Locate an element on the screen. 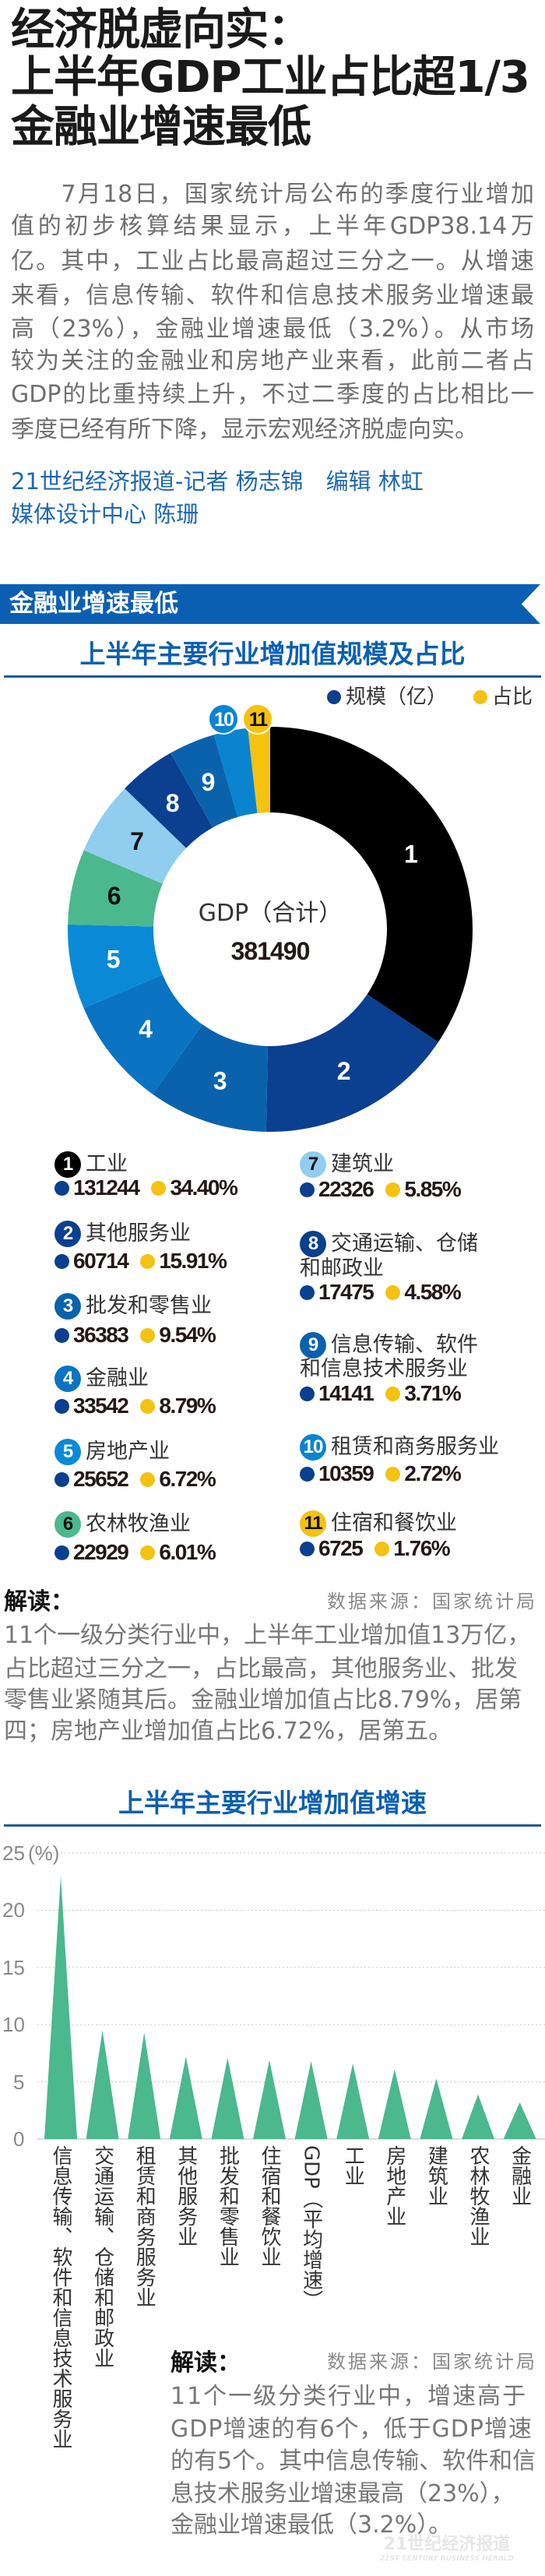  note2-line: 的有5个。其中信息传输、软件和信 is located at coordinates (354, 2461).